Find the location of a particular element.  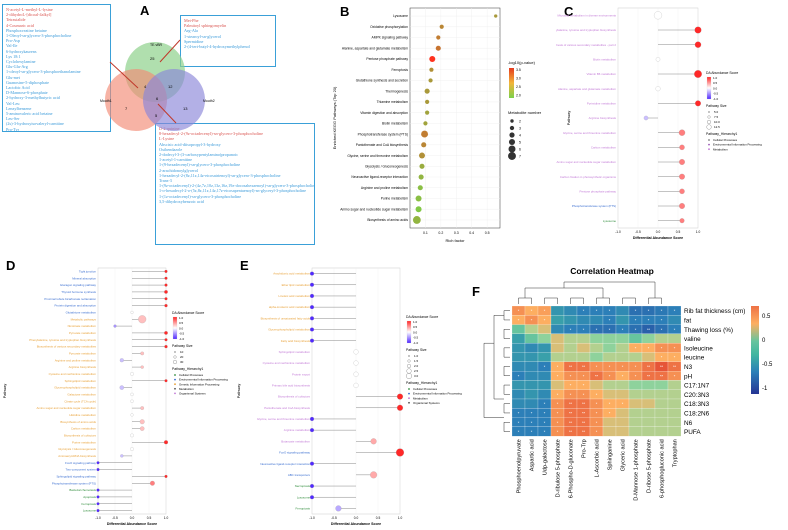

left-box-item: 5-aminovaleric acid betaine is located at coordinates (29, 114).